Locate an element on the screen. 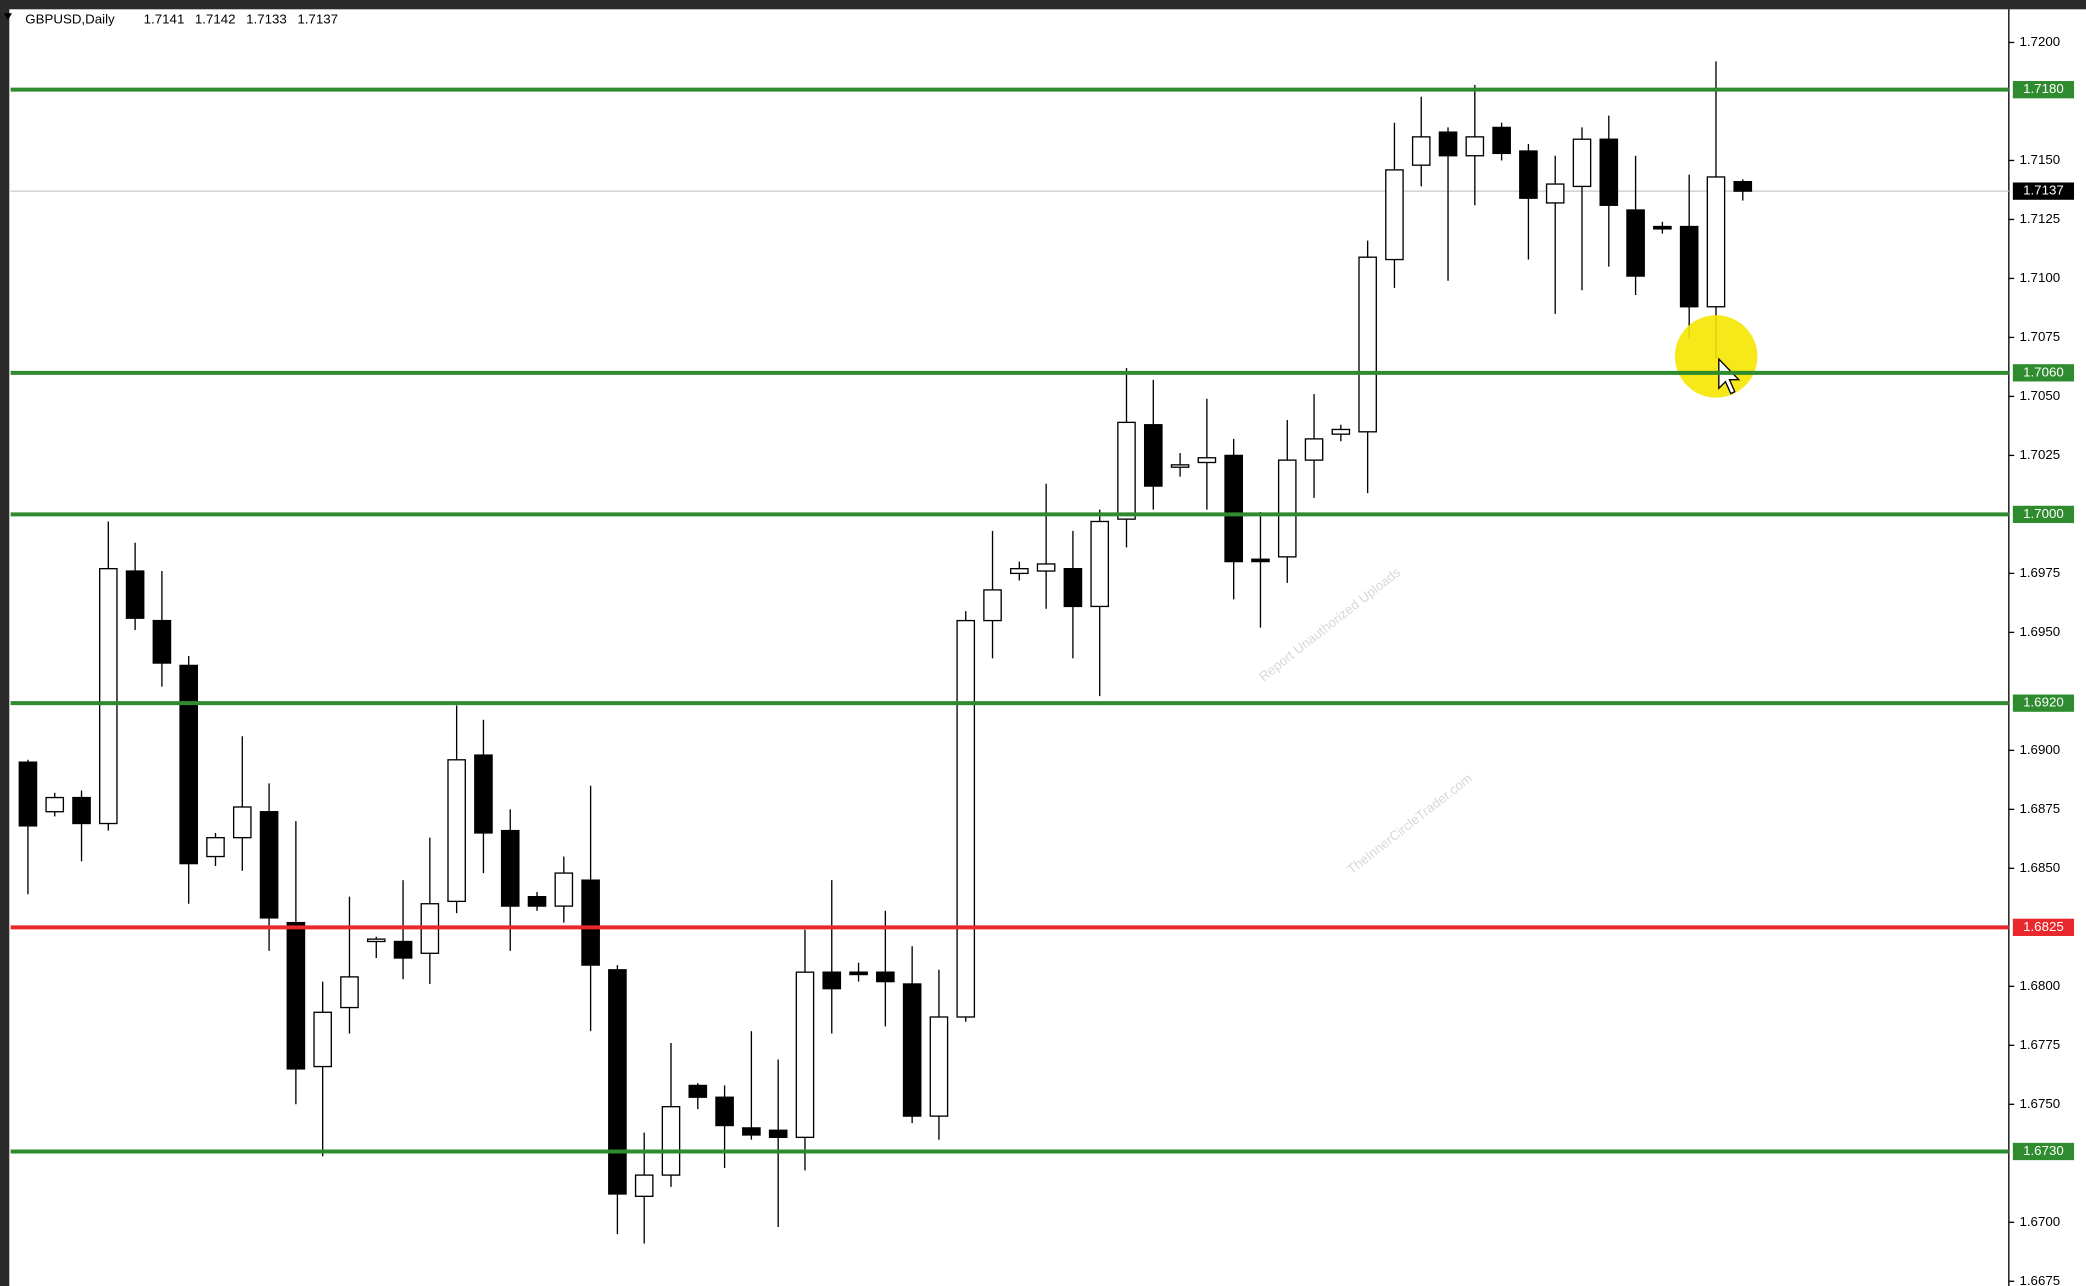  y-tick-label: 1.6850 is located at coordinates (2039, 867).